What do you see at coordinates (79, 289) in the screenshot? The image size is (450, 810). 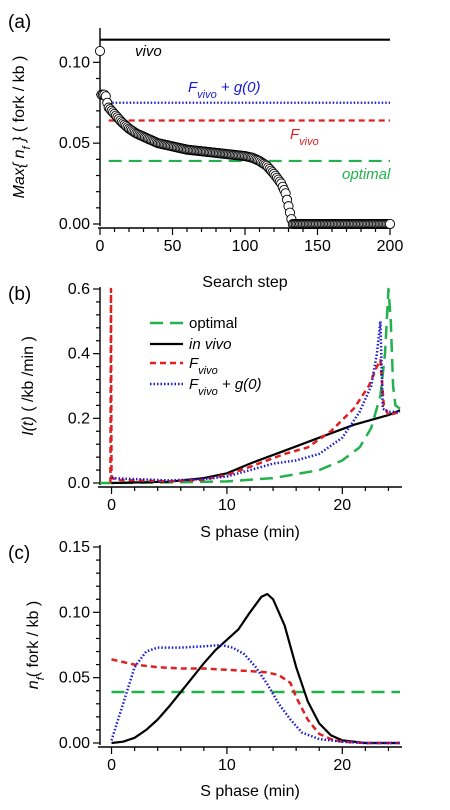 I see `y-tick-label: 0.6` at bounding box center [79, 289].